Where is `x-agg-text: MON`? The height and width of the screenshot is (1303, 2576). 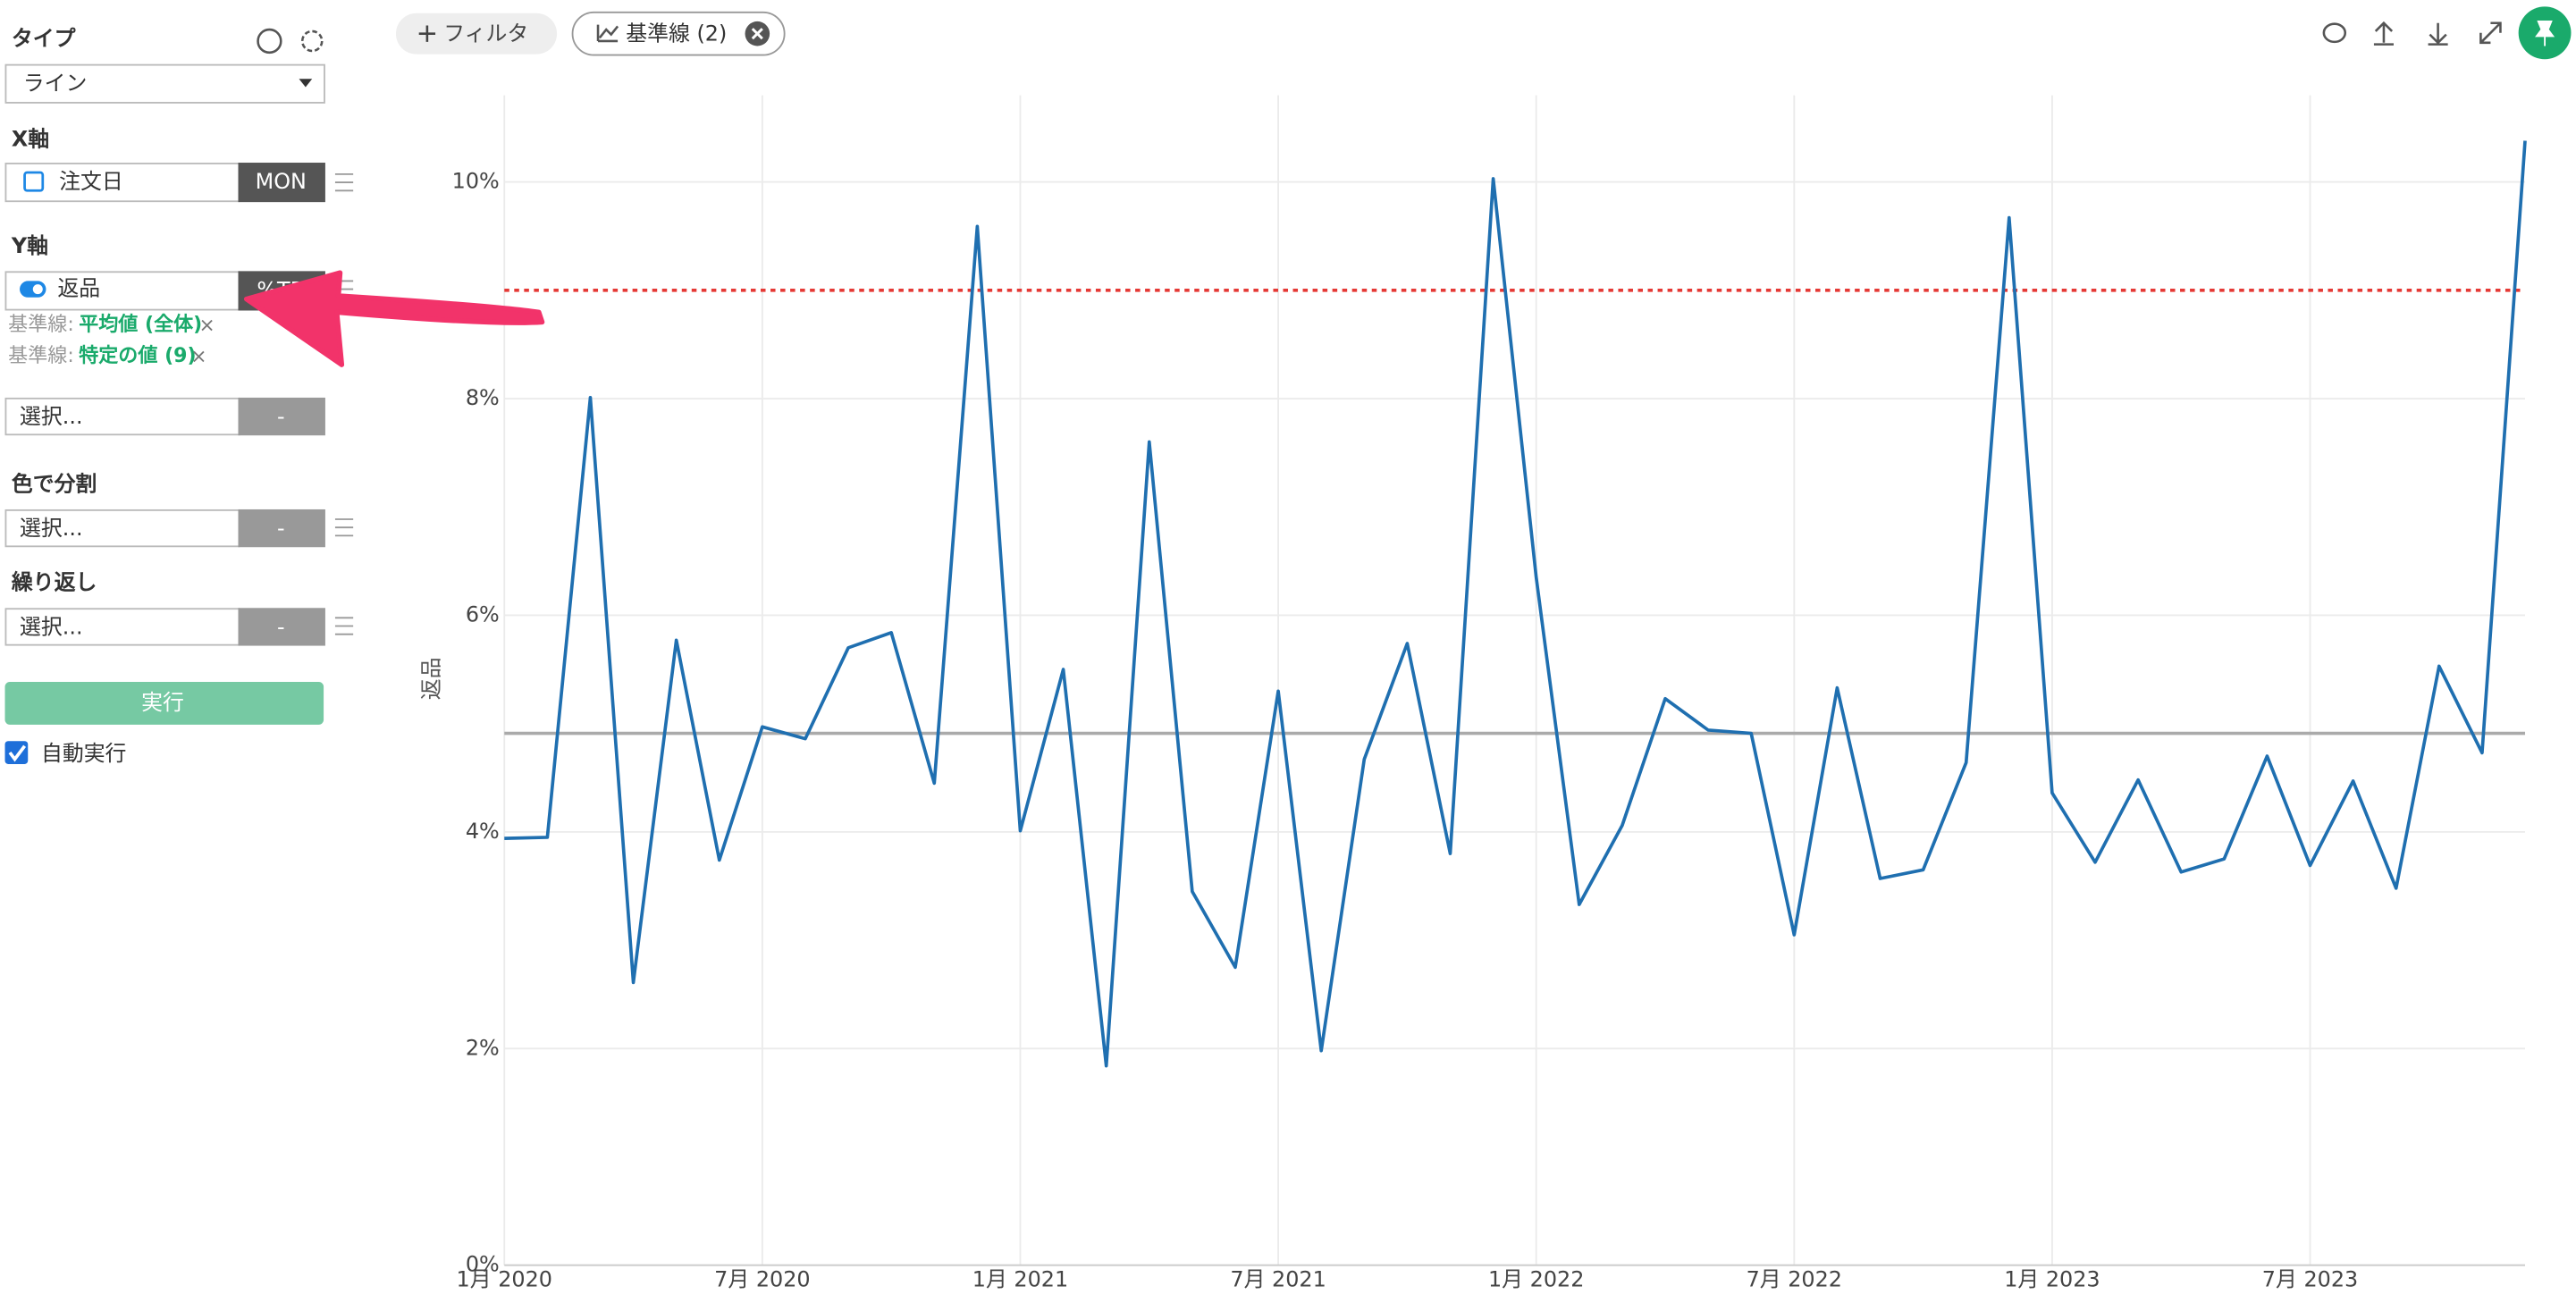
x-agg-text: MON is located at coordinates (282, 181).